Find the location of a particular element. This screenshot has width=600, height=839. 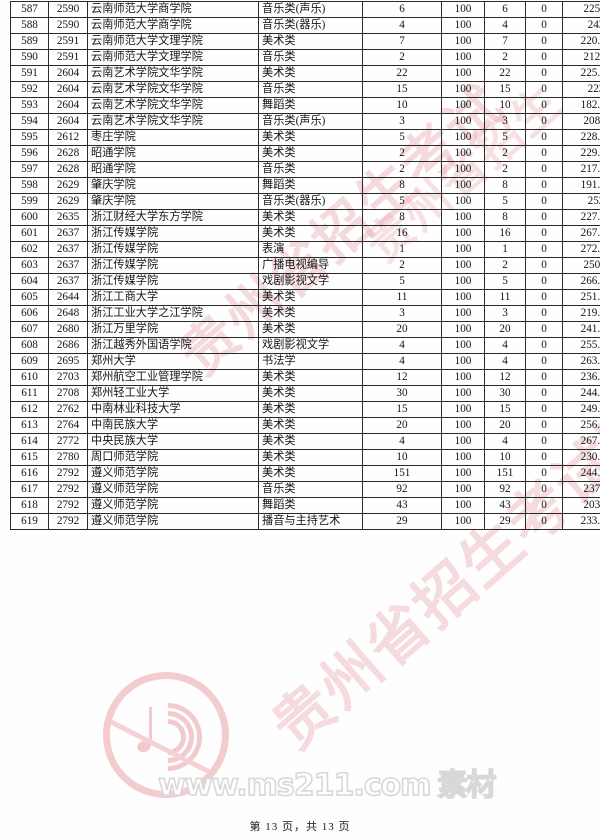

cell-sequence: 614 is located at coordinates (29, 441).